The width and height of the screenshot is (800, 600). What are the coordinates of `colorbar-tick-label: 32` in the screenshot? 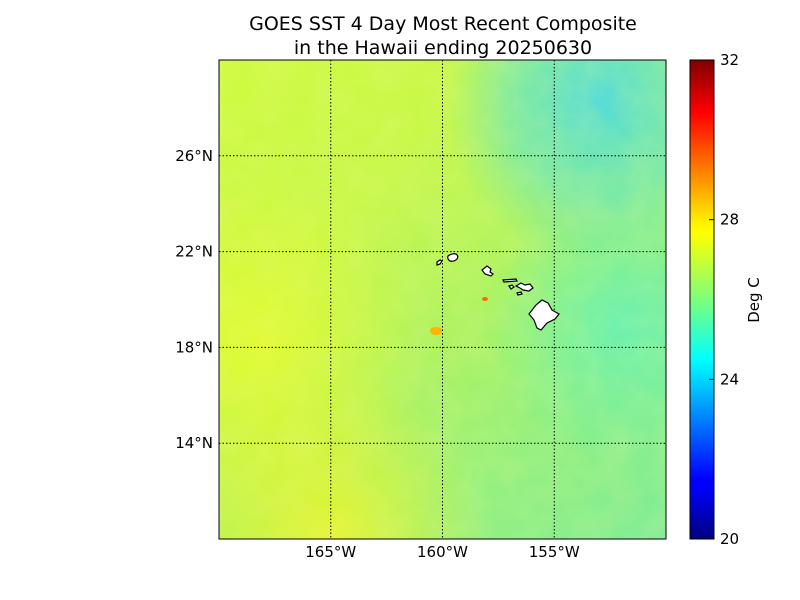 It's located at (729, 60).